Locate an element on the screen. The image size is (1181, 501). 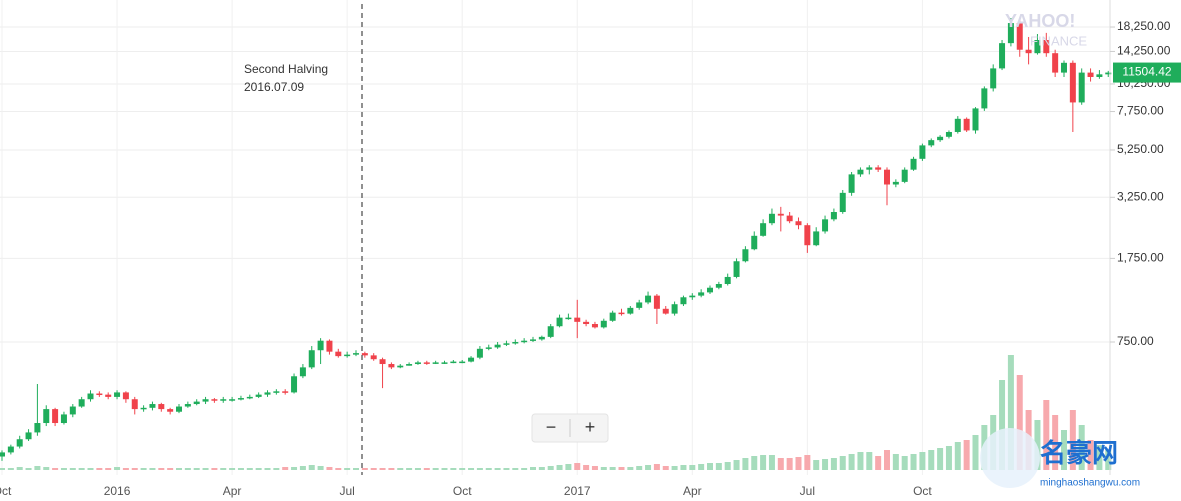
y-tick-label: 5,250.00 is located at coordinates (1140, 149).